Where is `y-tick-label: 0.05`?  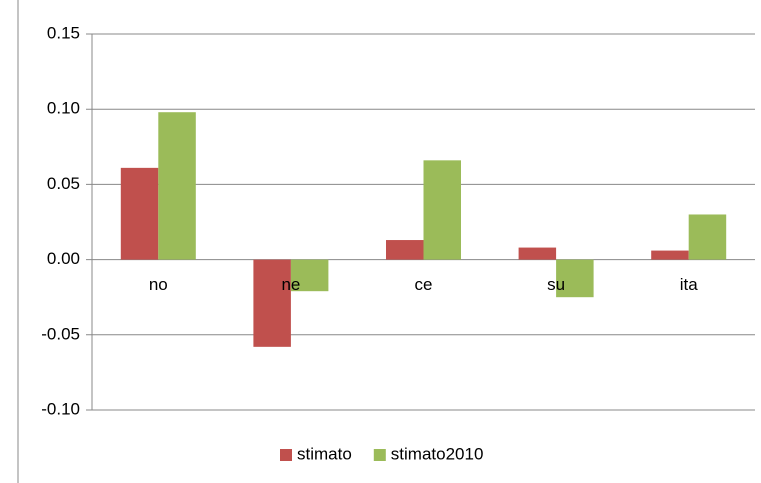 y-tick-label: 0.05 is located at coordinates (63, 183).